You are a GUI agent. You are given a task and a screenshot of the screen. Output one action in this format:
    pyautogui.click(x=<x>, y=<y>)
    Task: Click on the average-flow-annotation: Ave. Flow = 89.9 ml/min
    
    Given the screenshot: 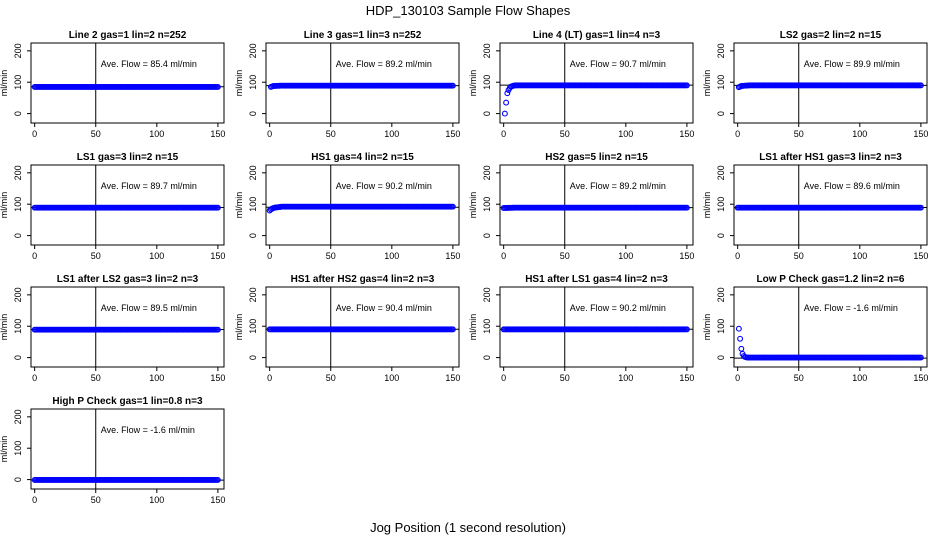 What is the action you would take?
    pyautogui.click(x=852, y=64)
    